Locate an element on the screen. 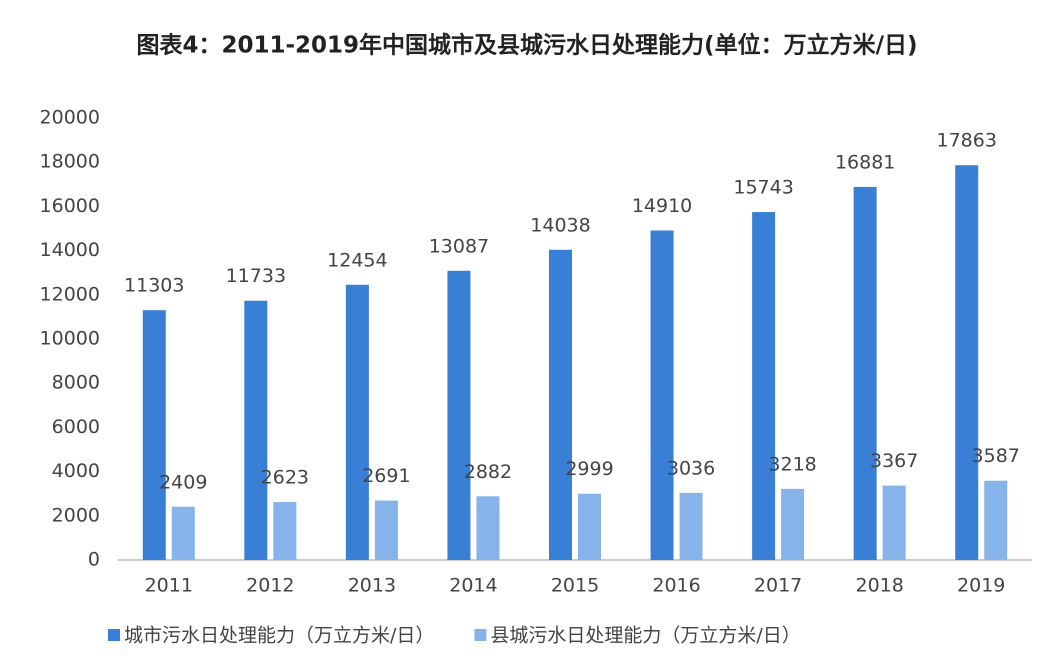  y-tick-label: 2000 is located at coordinates (76, 515).